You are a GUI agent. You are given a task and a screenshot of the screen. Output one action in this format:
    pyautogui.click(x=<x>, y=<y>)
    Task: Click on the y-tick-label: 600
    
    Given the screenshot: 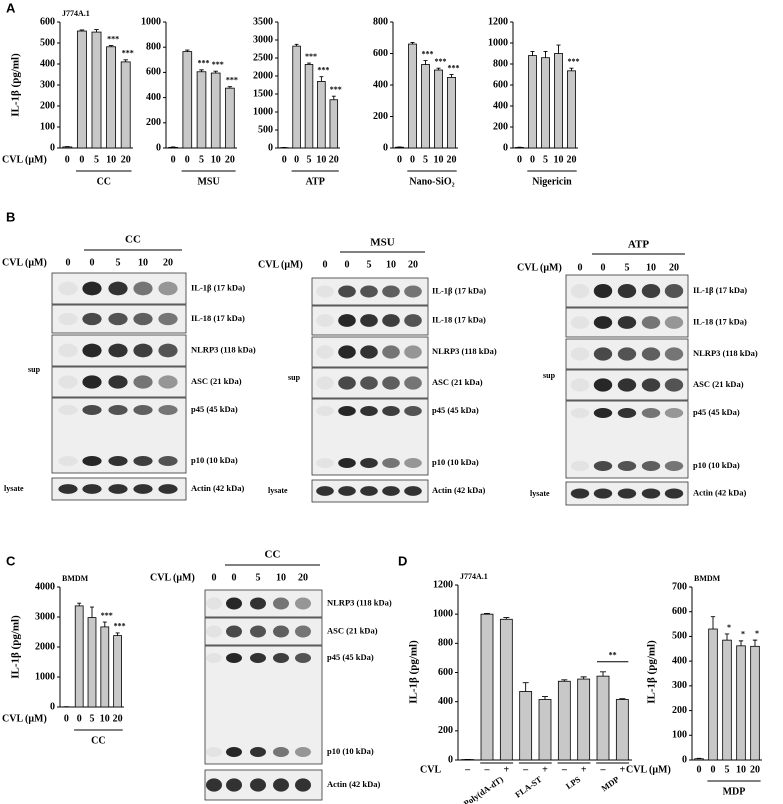 What is the action you would take?
    pyautogui.click(x=153, y=72)
    